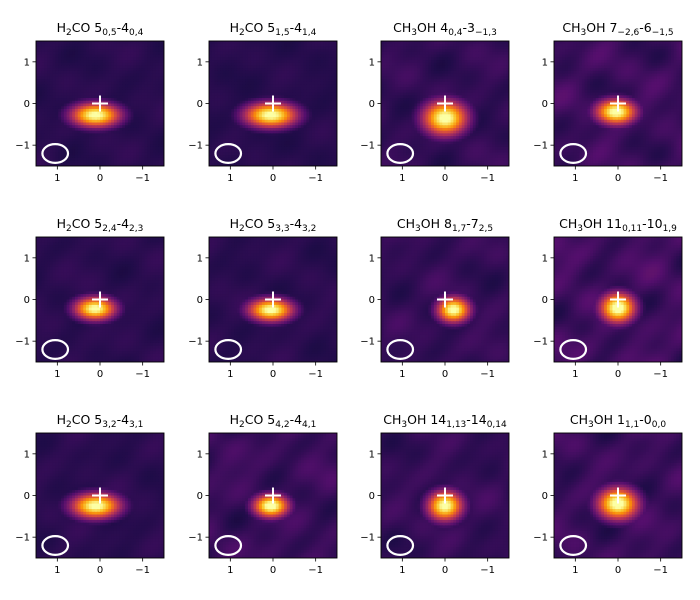 The width and height of the screenshot is (700, 600). Describe the element at coordinates (228, 153) in the screenshot. I see `beam-ellipse` at that location.